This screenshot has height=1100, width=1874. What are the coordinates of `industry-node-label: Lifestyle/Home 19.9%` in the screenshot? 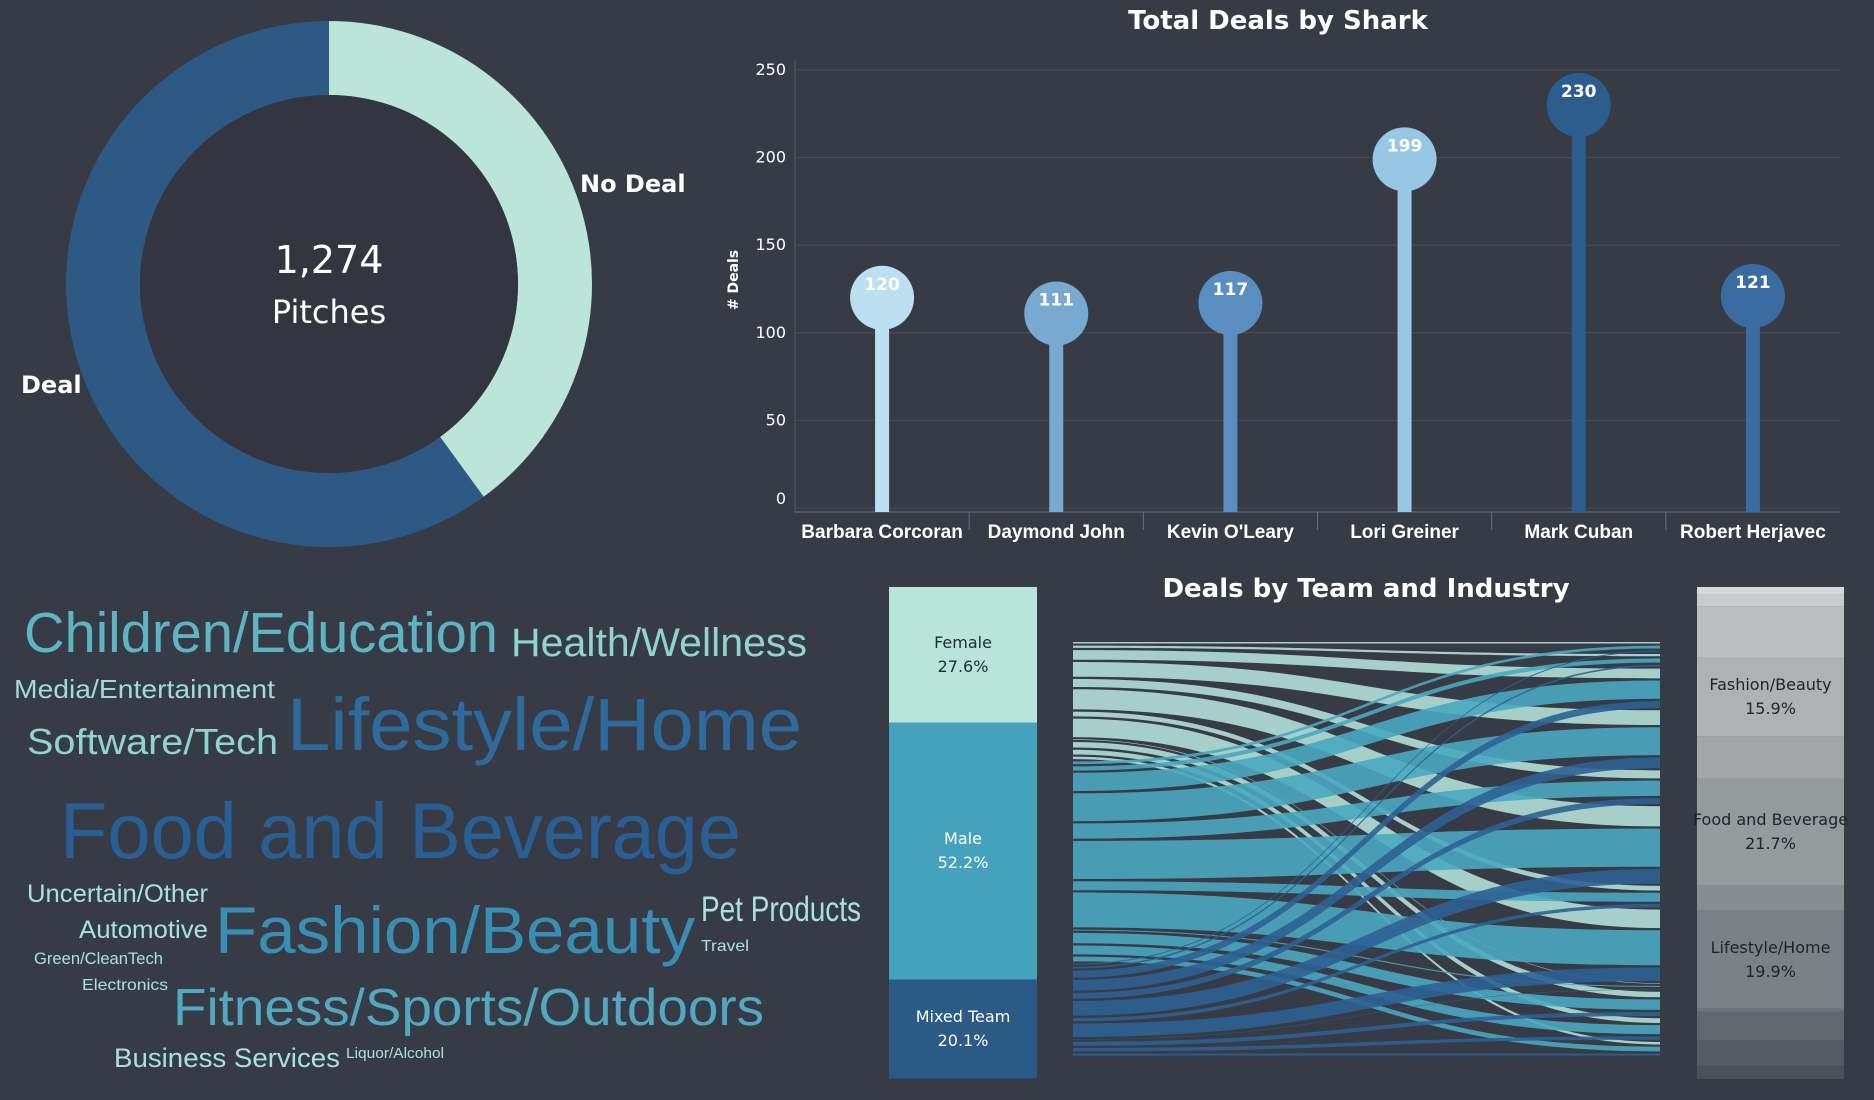 It's located at (1770, 960).